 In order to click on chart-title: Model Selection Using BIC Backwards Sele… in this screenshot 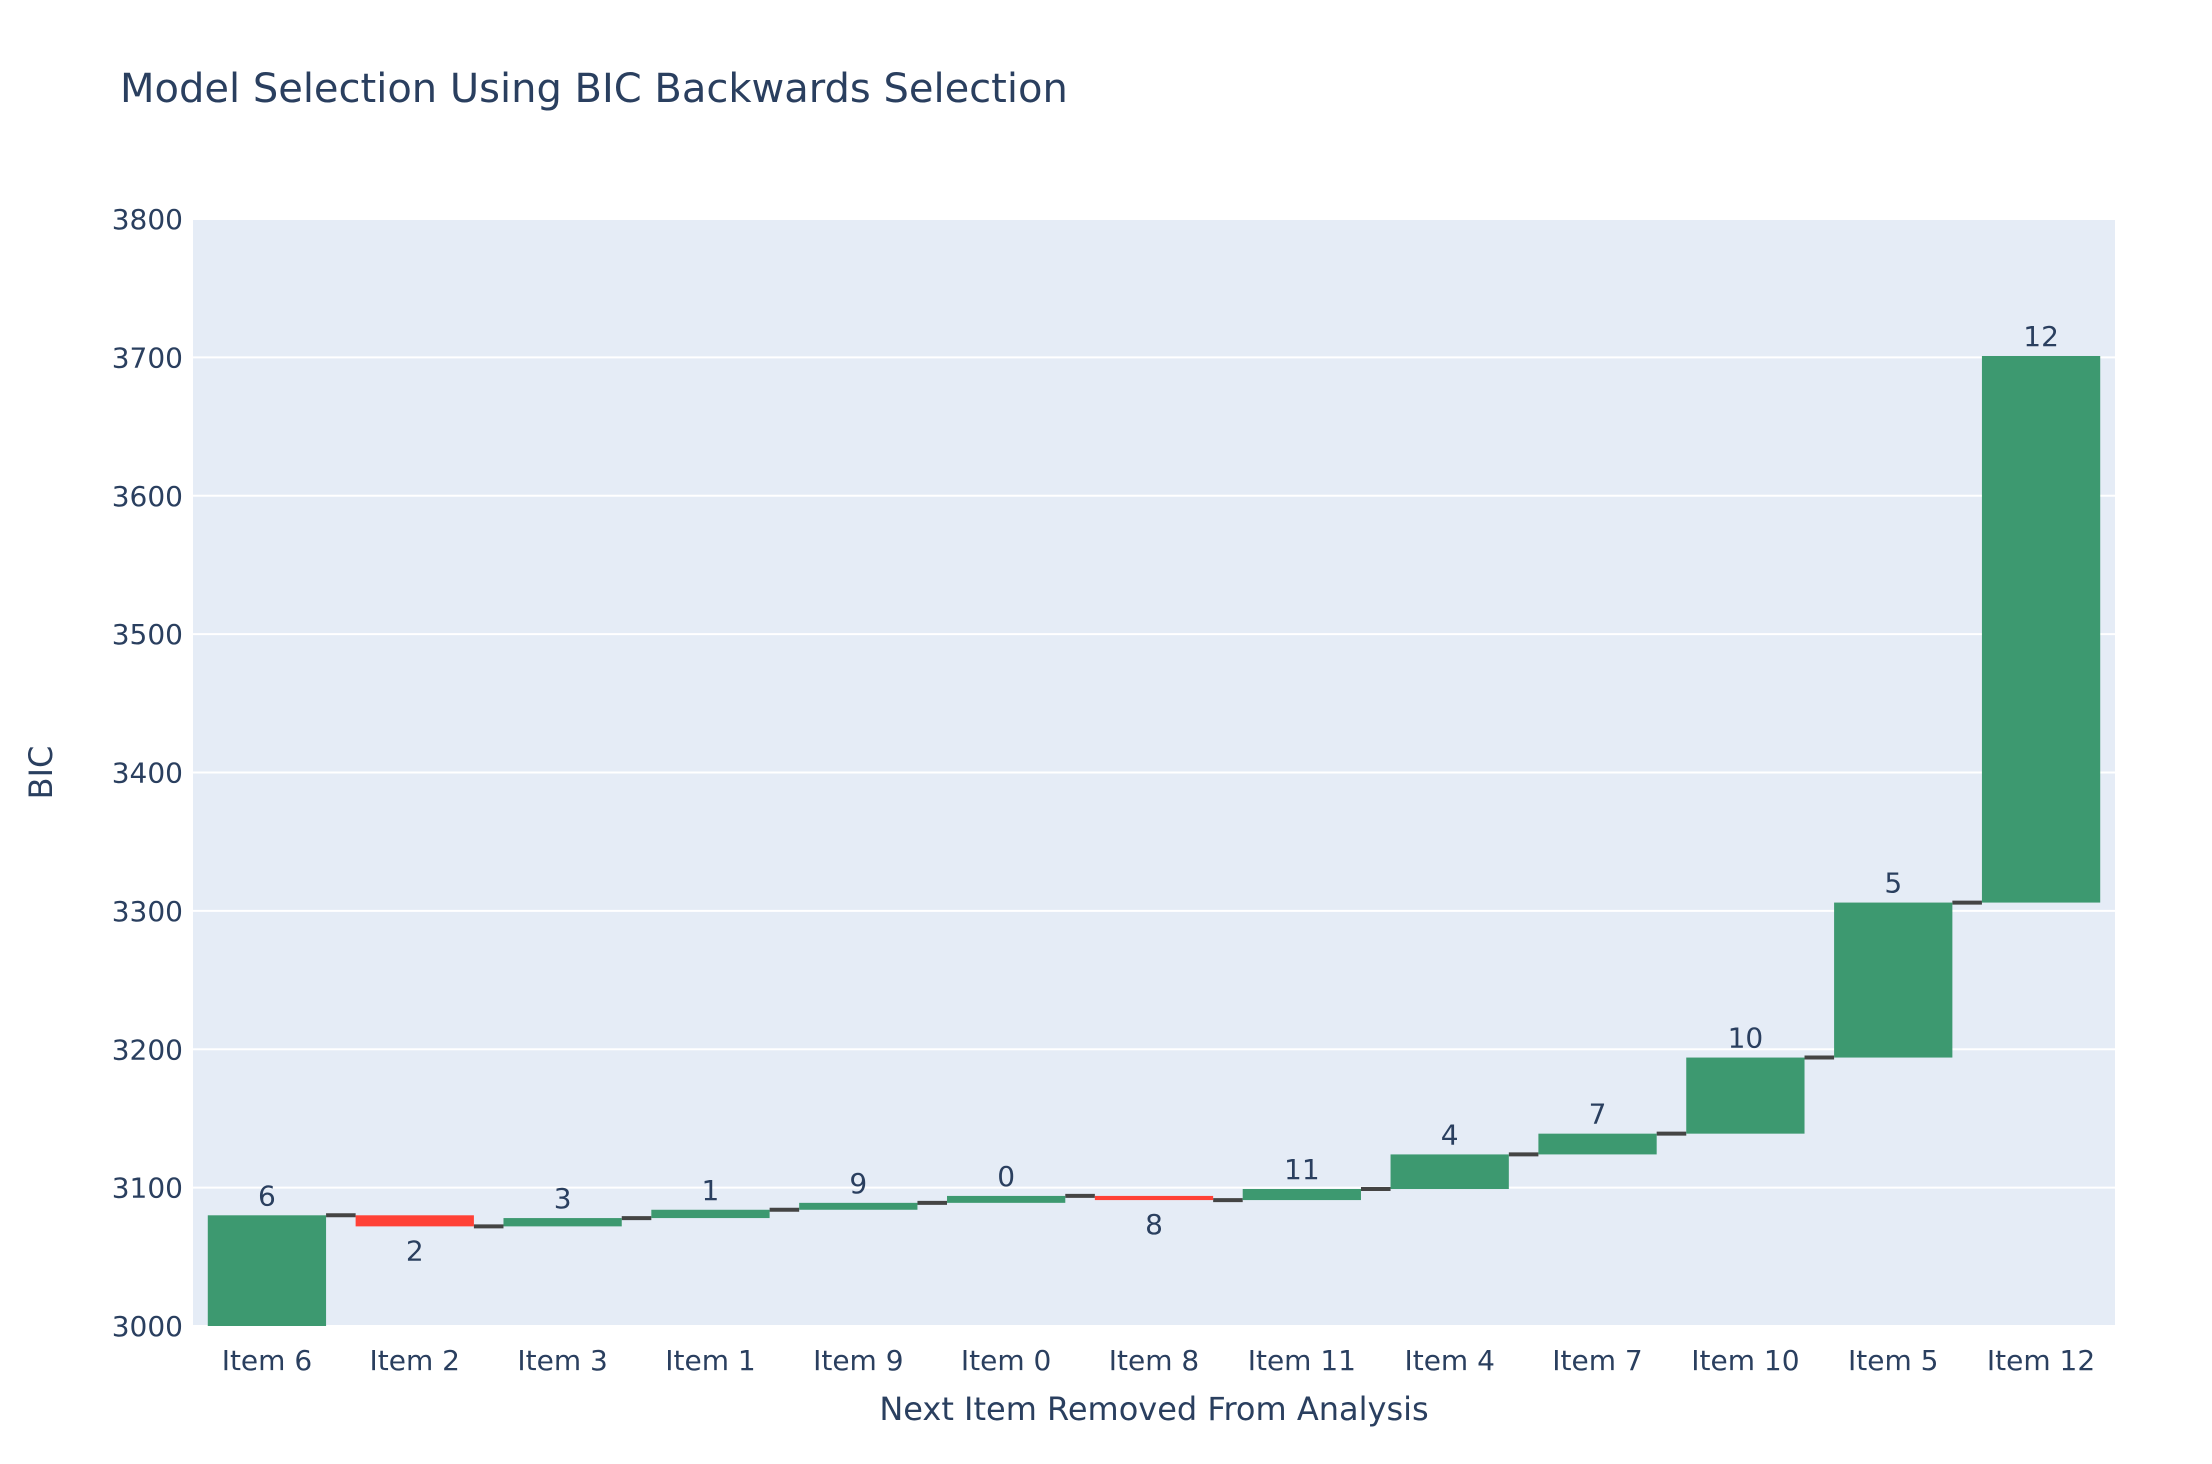, I will do `click(594, 89)`.